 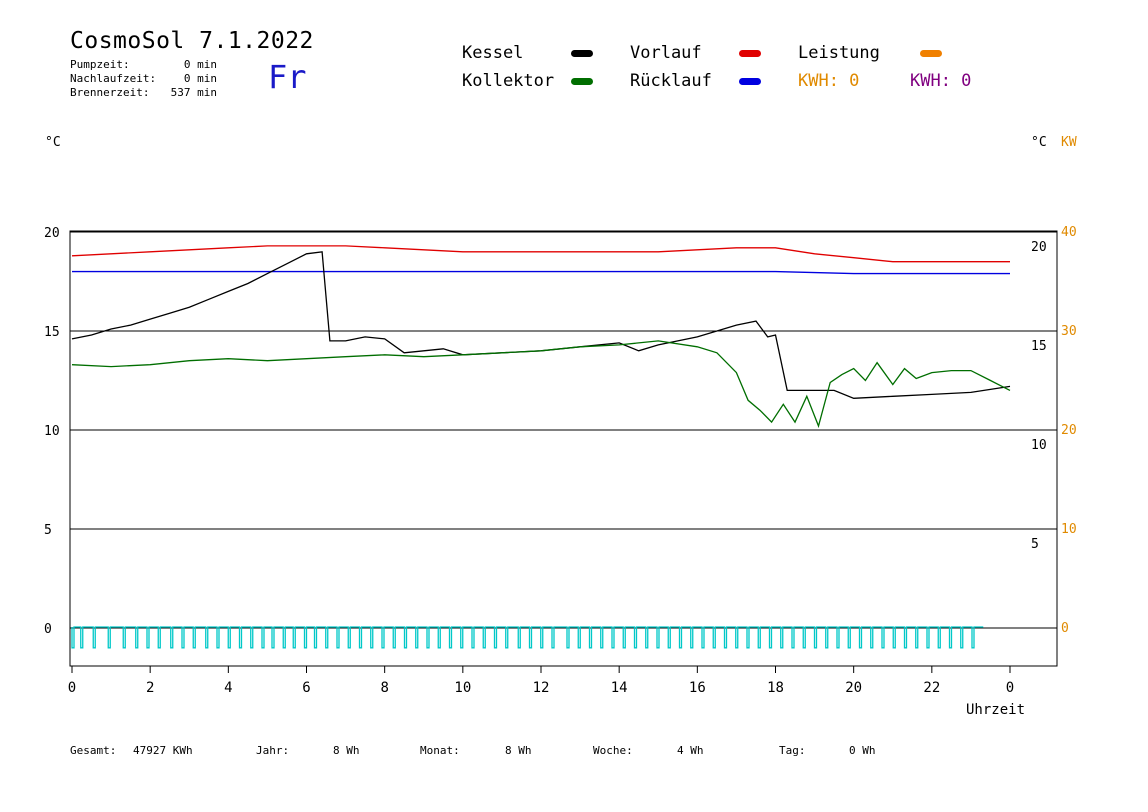 I want to click on series-line-kollektor, so click(x=541, y=384).